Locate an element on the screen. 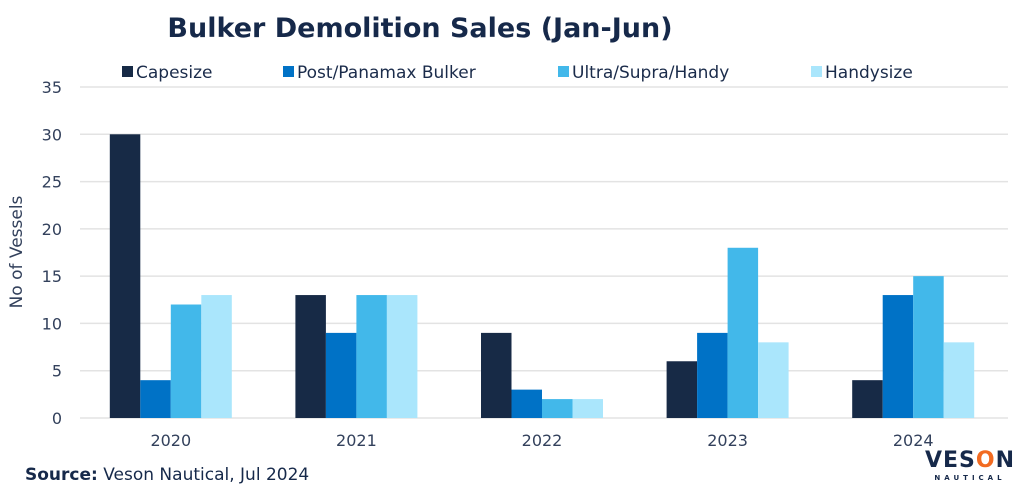  legend-label: Capesize is located at coordinates (174, 73).